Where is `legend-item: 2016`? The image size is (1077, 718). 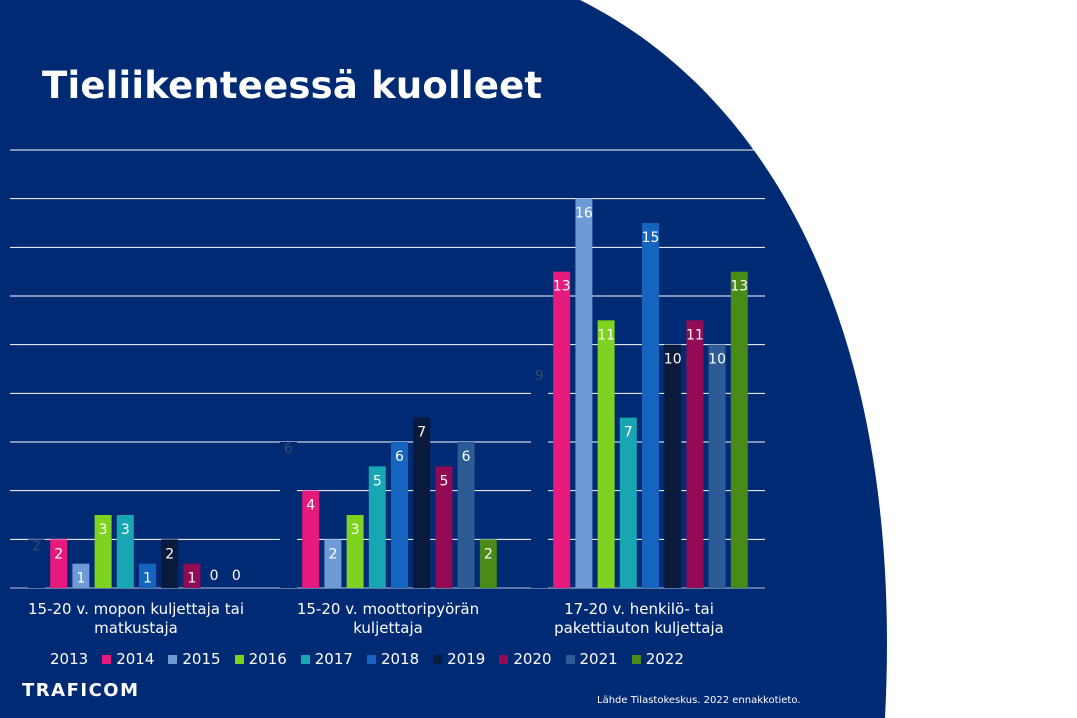
legend-item: 2016 is located at coordinates (260, 659).